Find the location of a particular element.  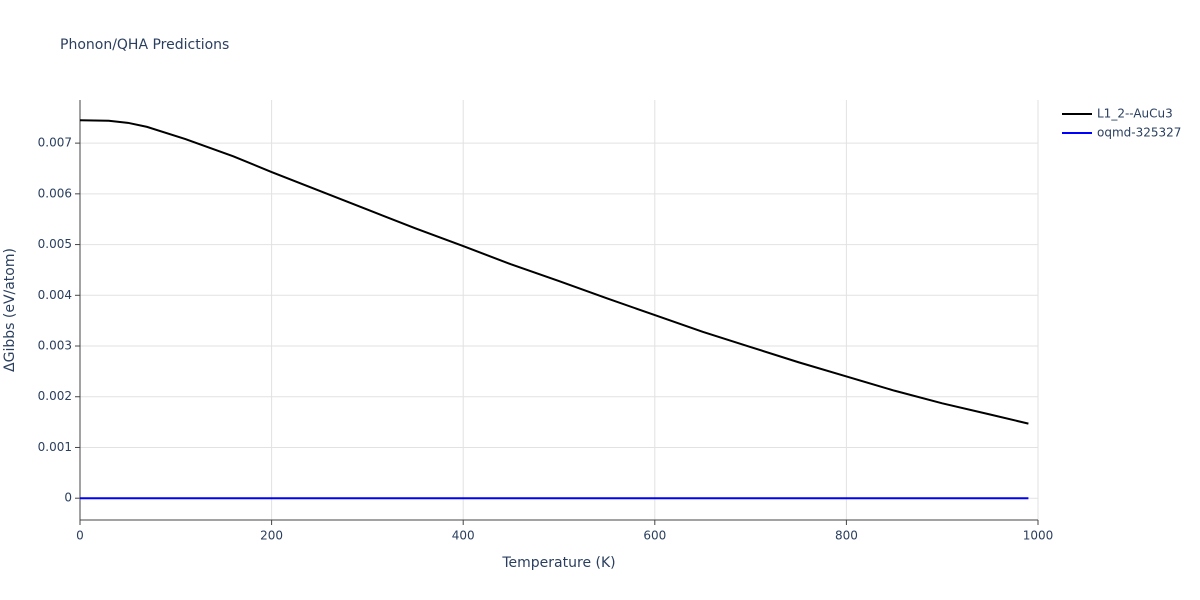

x-tick-label: 0 is located at coordinates (80, 536).